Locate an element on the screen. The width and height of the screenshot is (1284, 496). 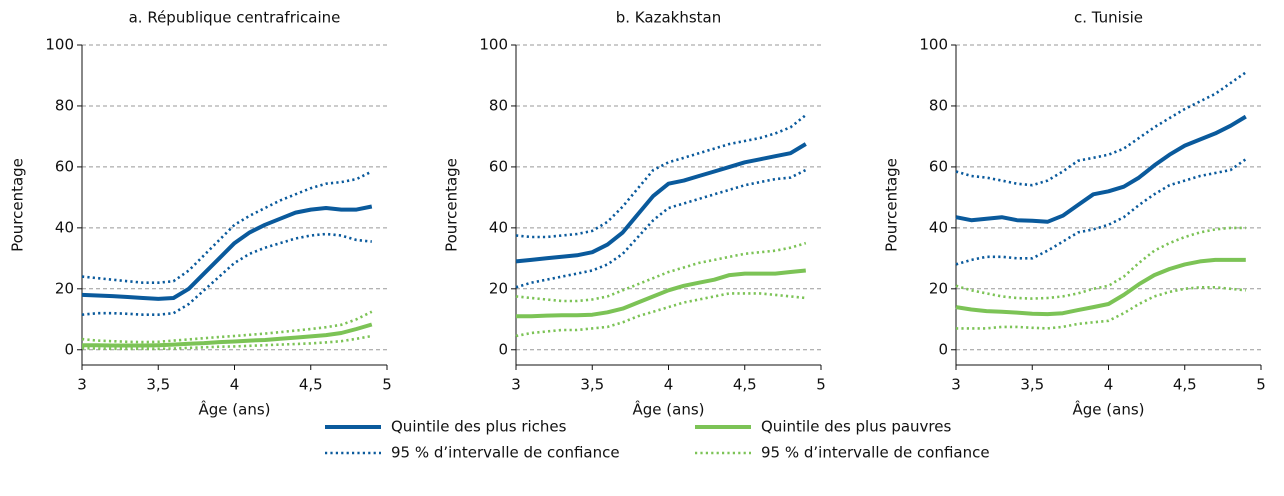
chart-title: a. République centrafricaine is located at coordinates (235, 18).